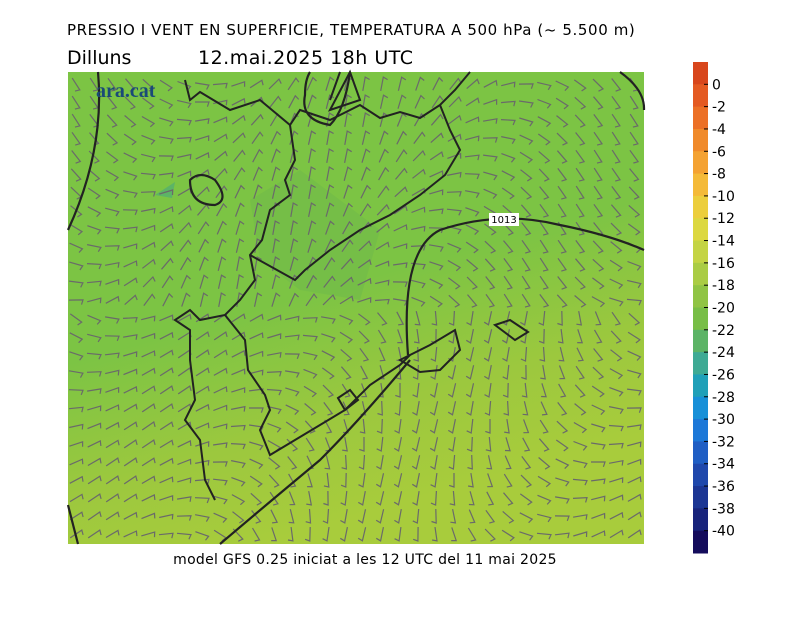  I want to click on colorbar-label: -10, so click(723, 197).